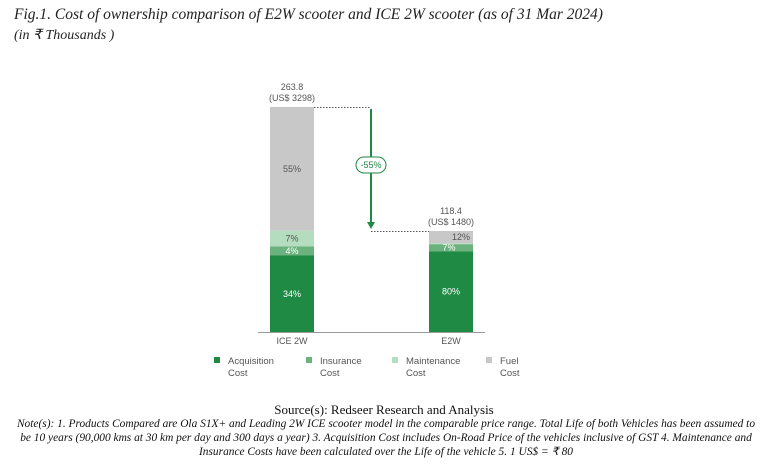 This screenshot has height=469, width=768. Describe the element at coordinates (371, 226) in the screenshot. I see `reduction-arrow-head` at that location.